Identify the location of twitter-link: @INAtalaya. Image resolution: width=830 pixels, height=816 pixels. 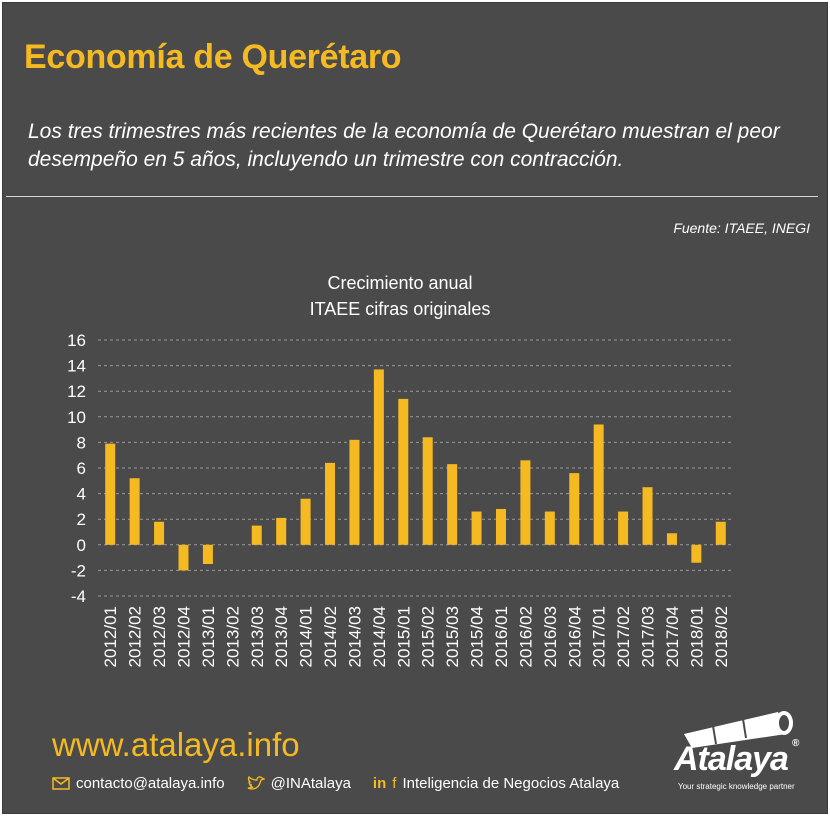
(310, 783).